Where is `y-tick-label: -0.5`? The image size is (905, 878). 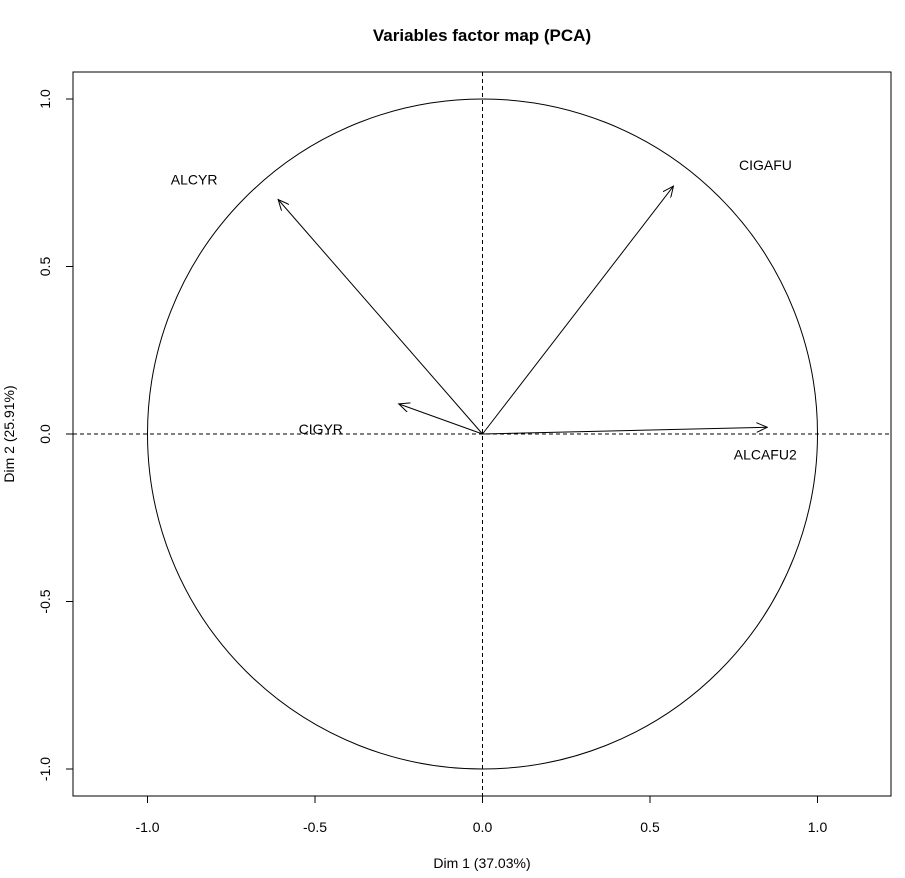
y-tick-label: -0.5 is located at coordinates (45, 601).